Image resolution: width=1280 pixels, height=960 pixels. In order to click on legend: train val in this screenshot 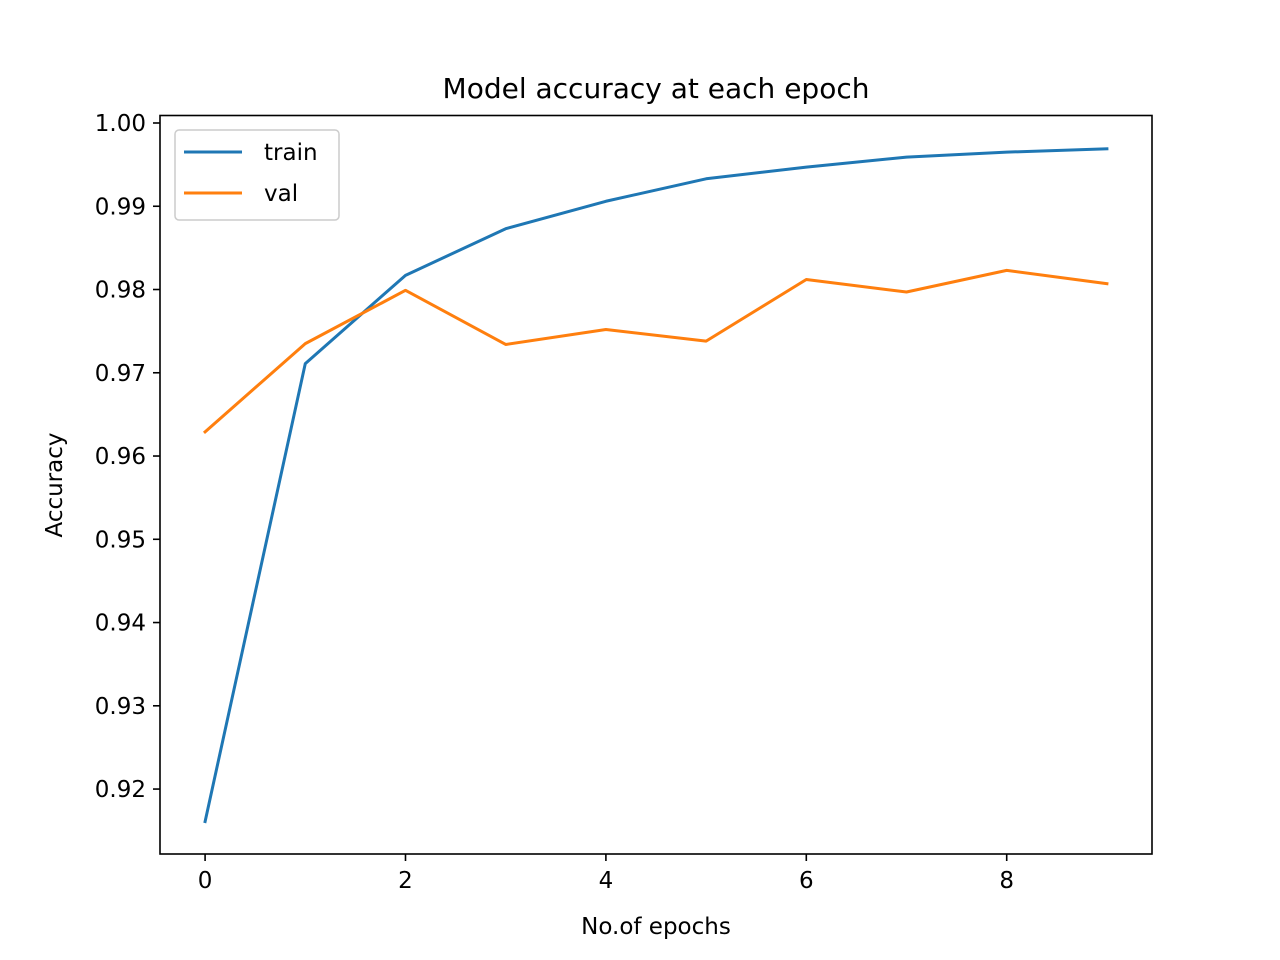, I will do `click(257, 175)`.